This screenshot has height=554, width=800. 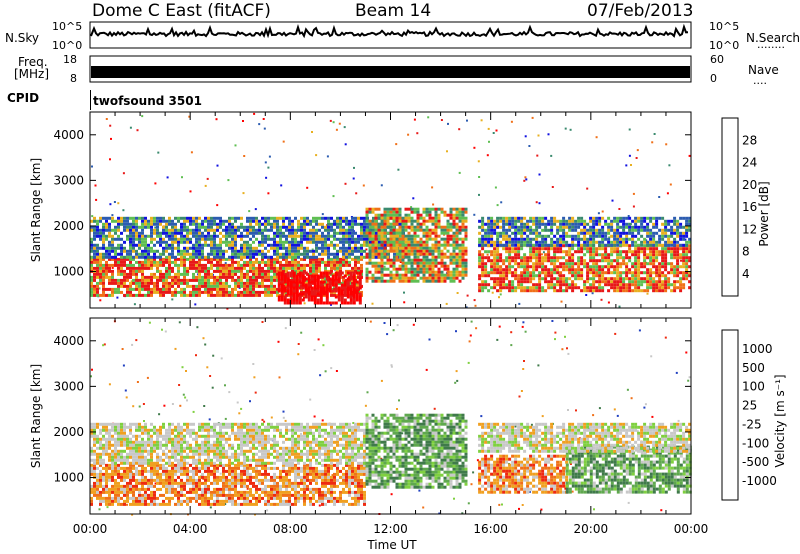 I want to click on power-colorbar-label: Power [dB], so click(x=764, y=213).